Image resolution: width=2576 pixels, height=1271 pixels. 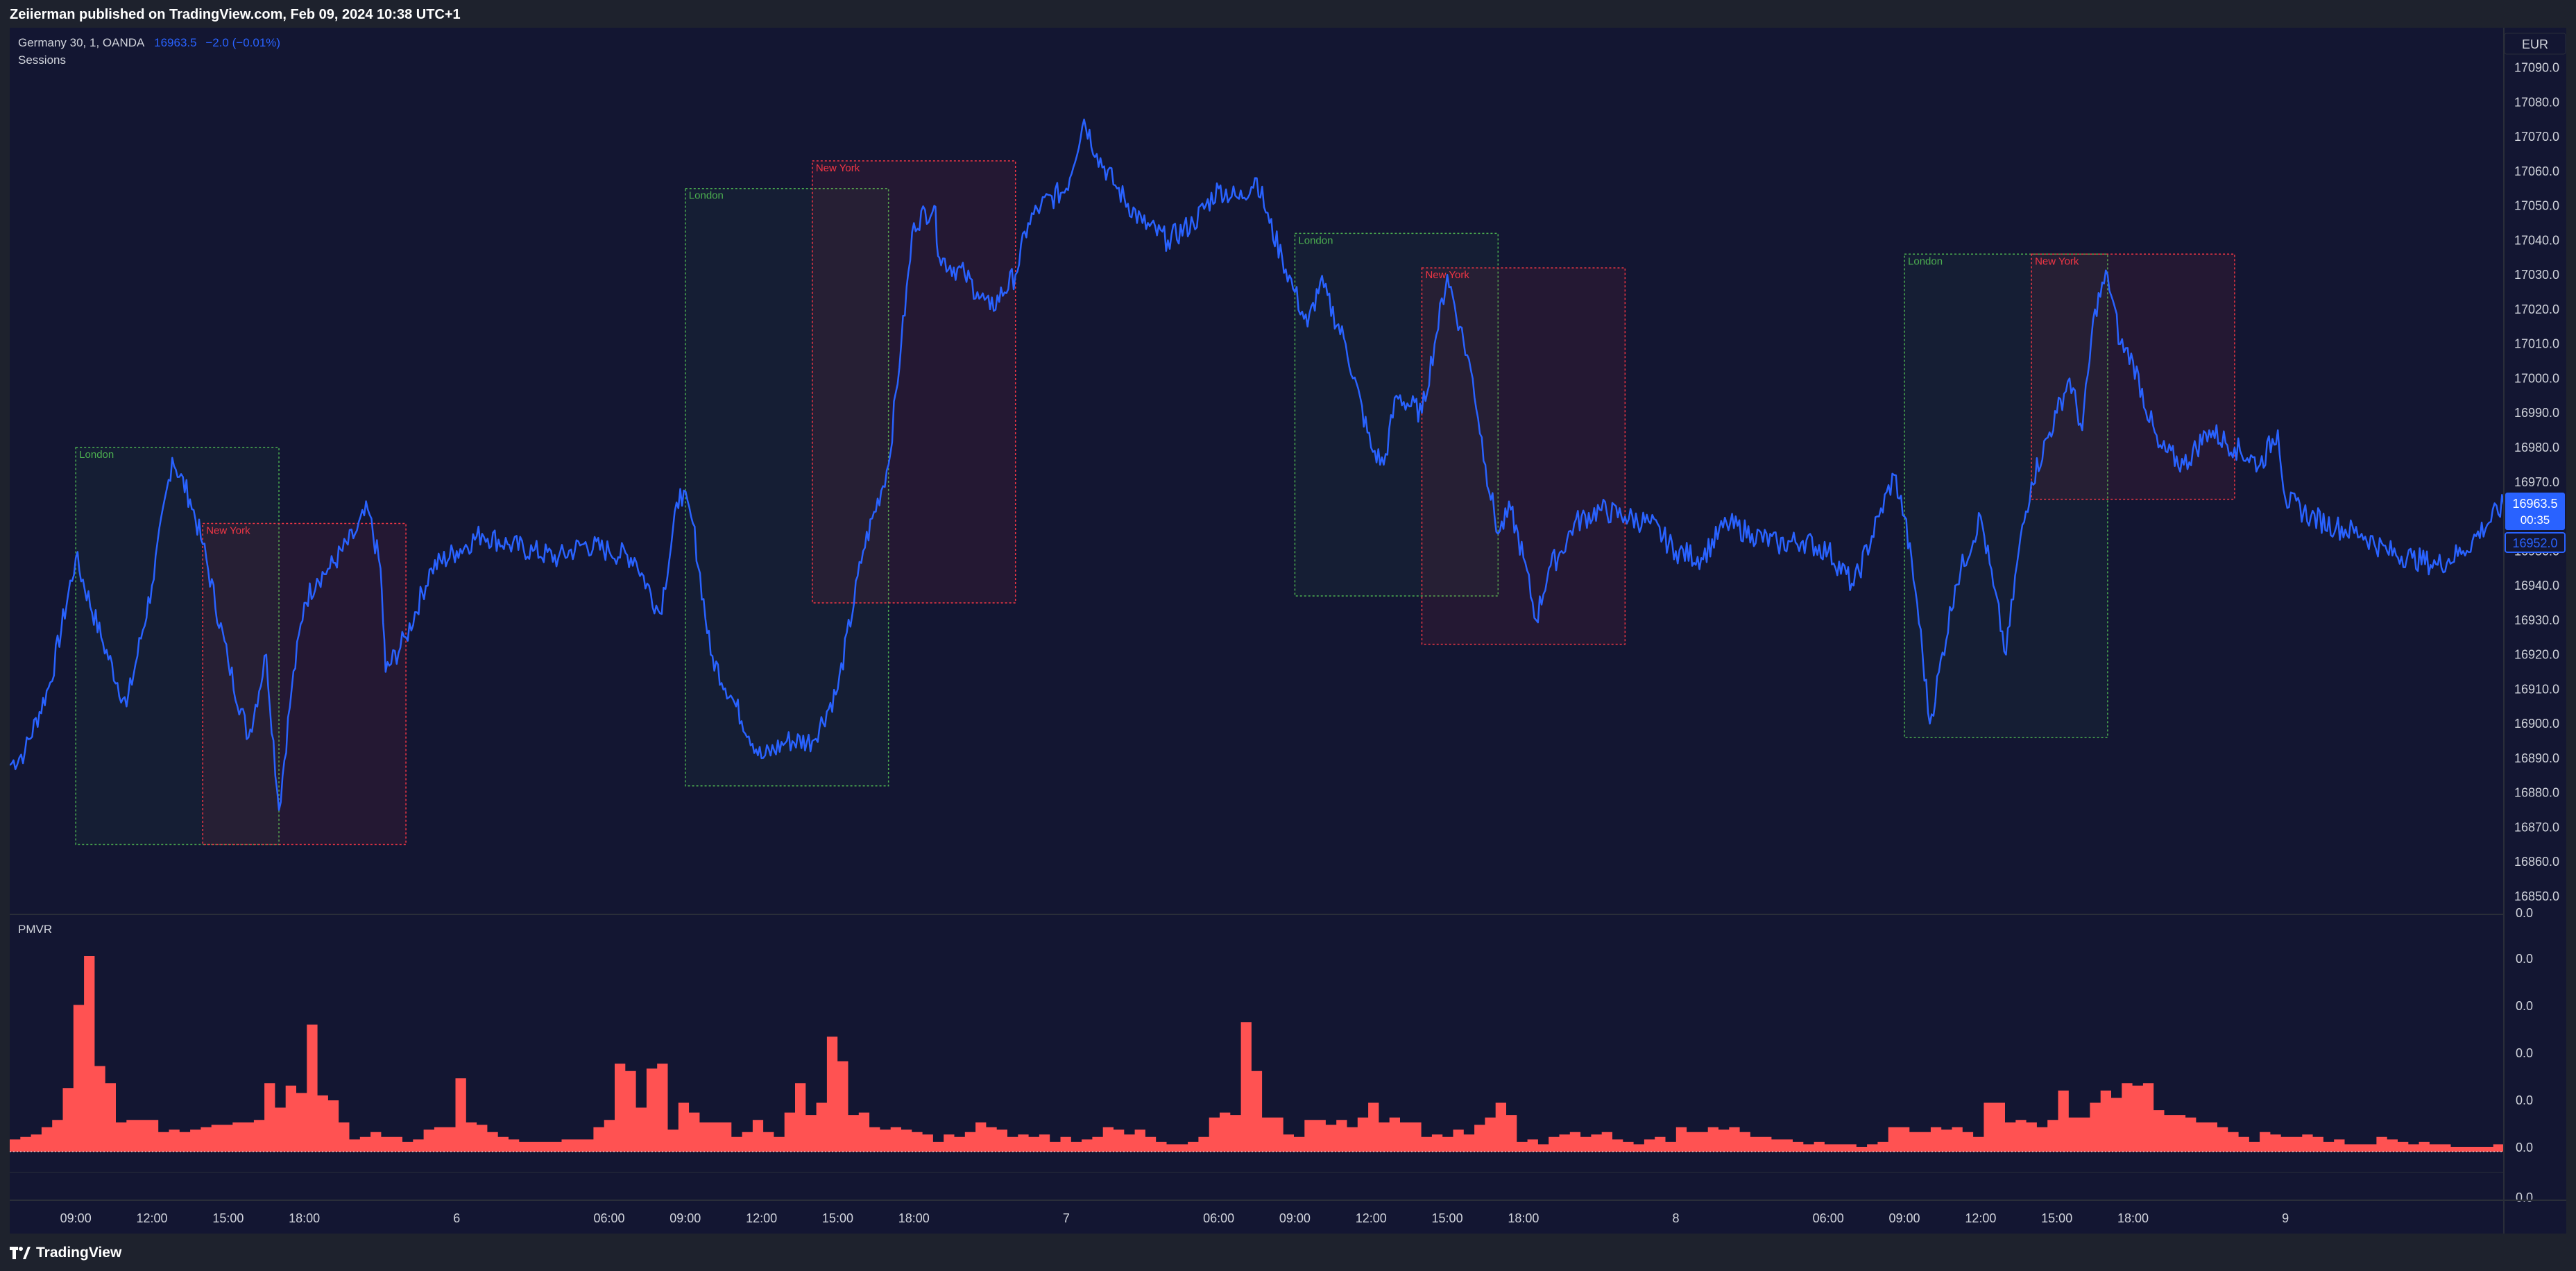 I want to click on price-tick-label: 16880.0, so click(x=2536, y=793).